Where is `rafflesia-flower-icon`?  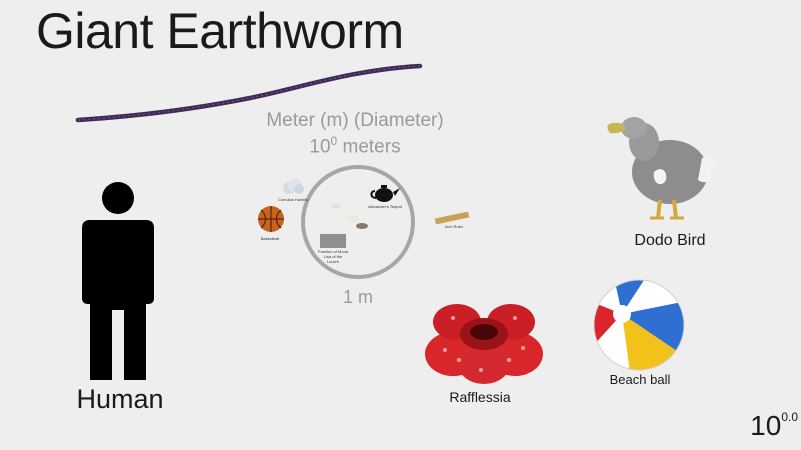
rafflesia-flower-icon is located at coordinates (484, 344).